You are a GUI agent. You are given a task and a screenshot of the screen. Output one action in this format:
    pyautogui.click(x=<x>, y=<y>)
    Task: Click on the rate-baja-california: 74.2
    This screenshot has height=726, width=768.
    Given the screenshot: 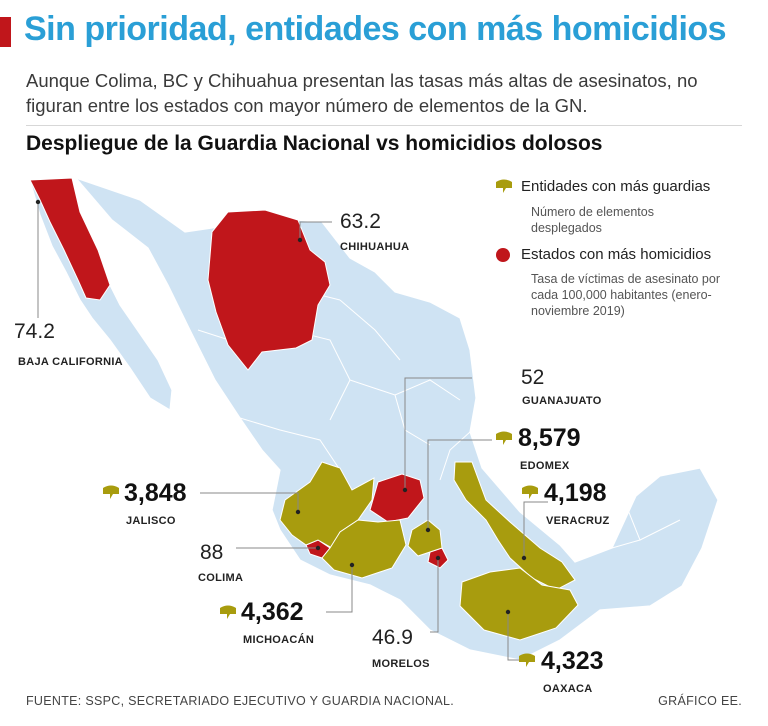 What is the action you would take?
    pyautogui.click(x=34, y=331)
    